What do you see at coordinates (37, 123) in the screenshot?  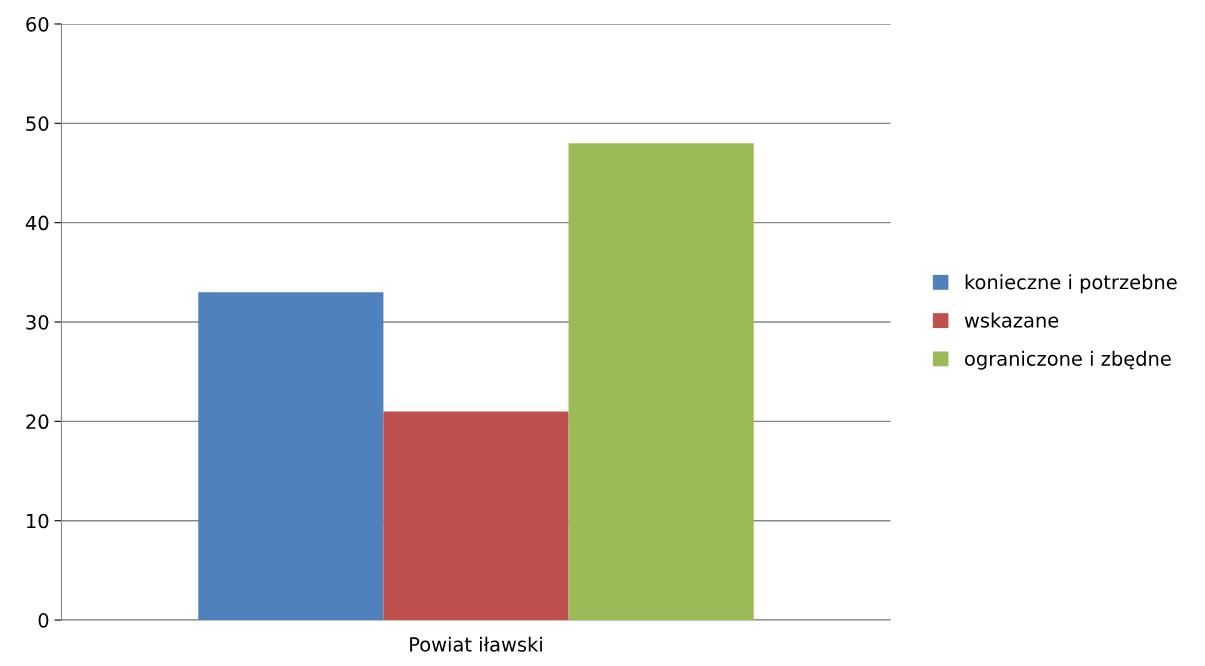 I see `y-tick-label: 50` at bounding box center [37, 123].